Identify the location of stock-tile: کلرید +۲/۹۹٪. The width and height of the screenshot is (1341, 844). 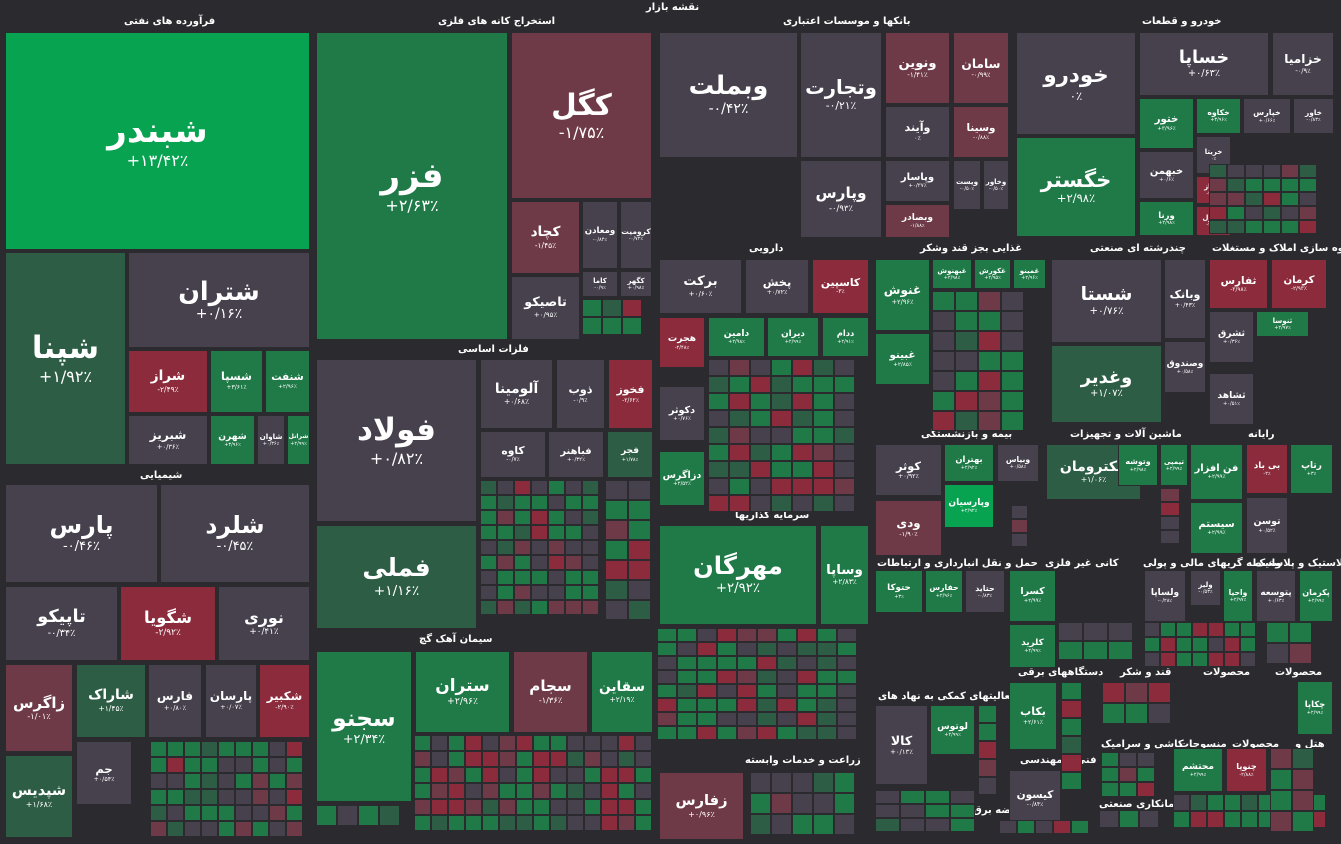
(1032, 646).